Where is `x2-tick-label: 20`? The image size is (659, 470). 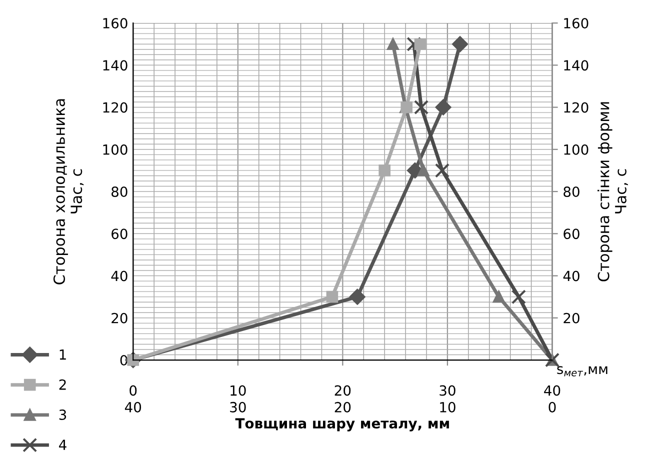 x2-tick-label: 20 is located at coordinates (342, 407).